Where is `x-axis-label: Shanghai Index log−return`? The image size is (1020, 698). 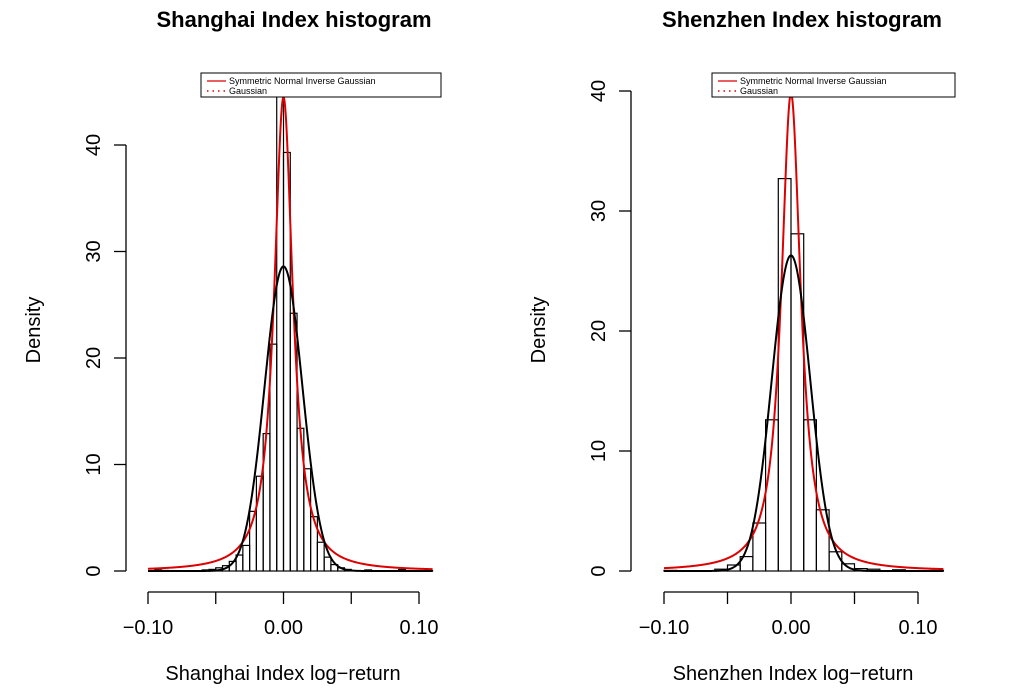
x-axis-label: Shanghai Index log−return is located at coordinates (282, 674).